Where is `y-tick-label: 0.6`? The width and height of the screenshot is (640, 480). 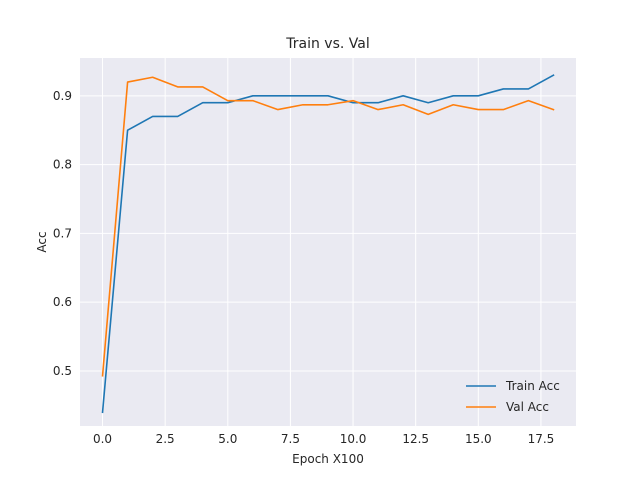
y-tick-label: 0.6 is located at coordinates (62, 302).